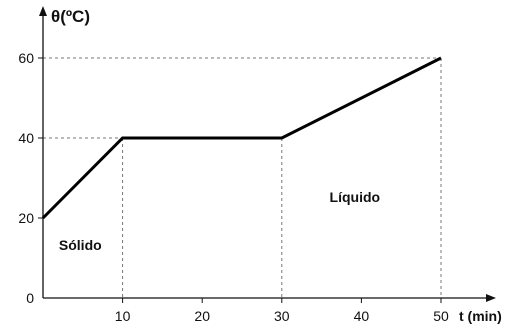 This screenshot has width=526, height=327. What do you see at coordinates (30, 298) in the screenshot?
I see `origin-label: 0` at bounding box center [30, 298].